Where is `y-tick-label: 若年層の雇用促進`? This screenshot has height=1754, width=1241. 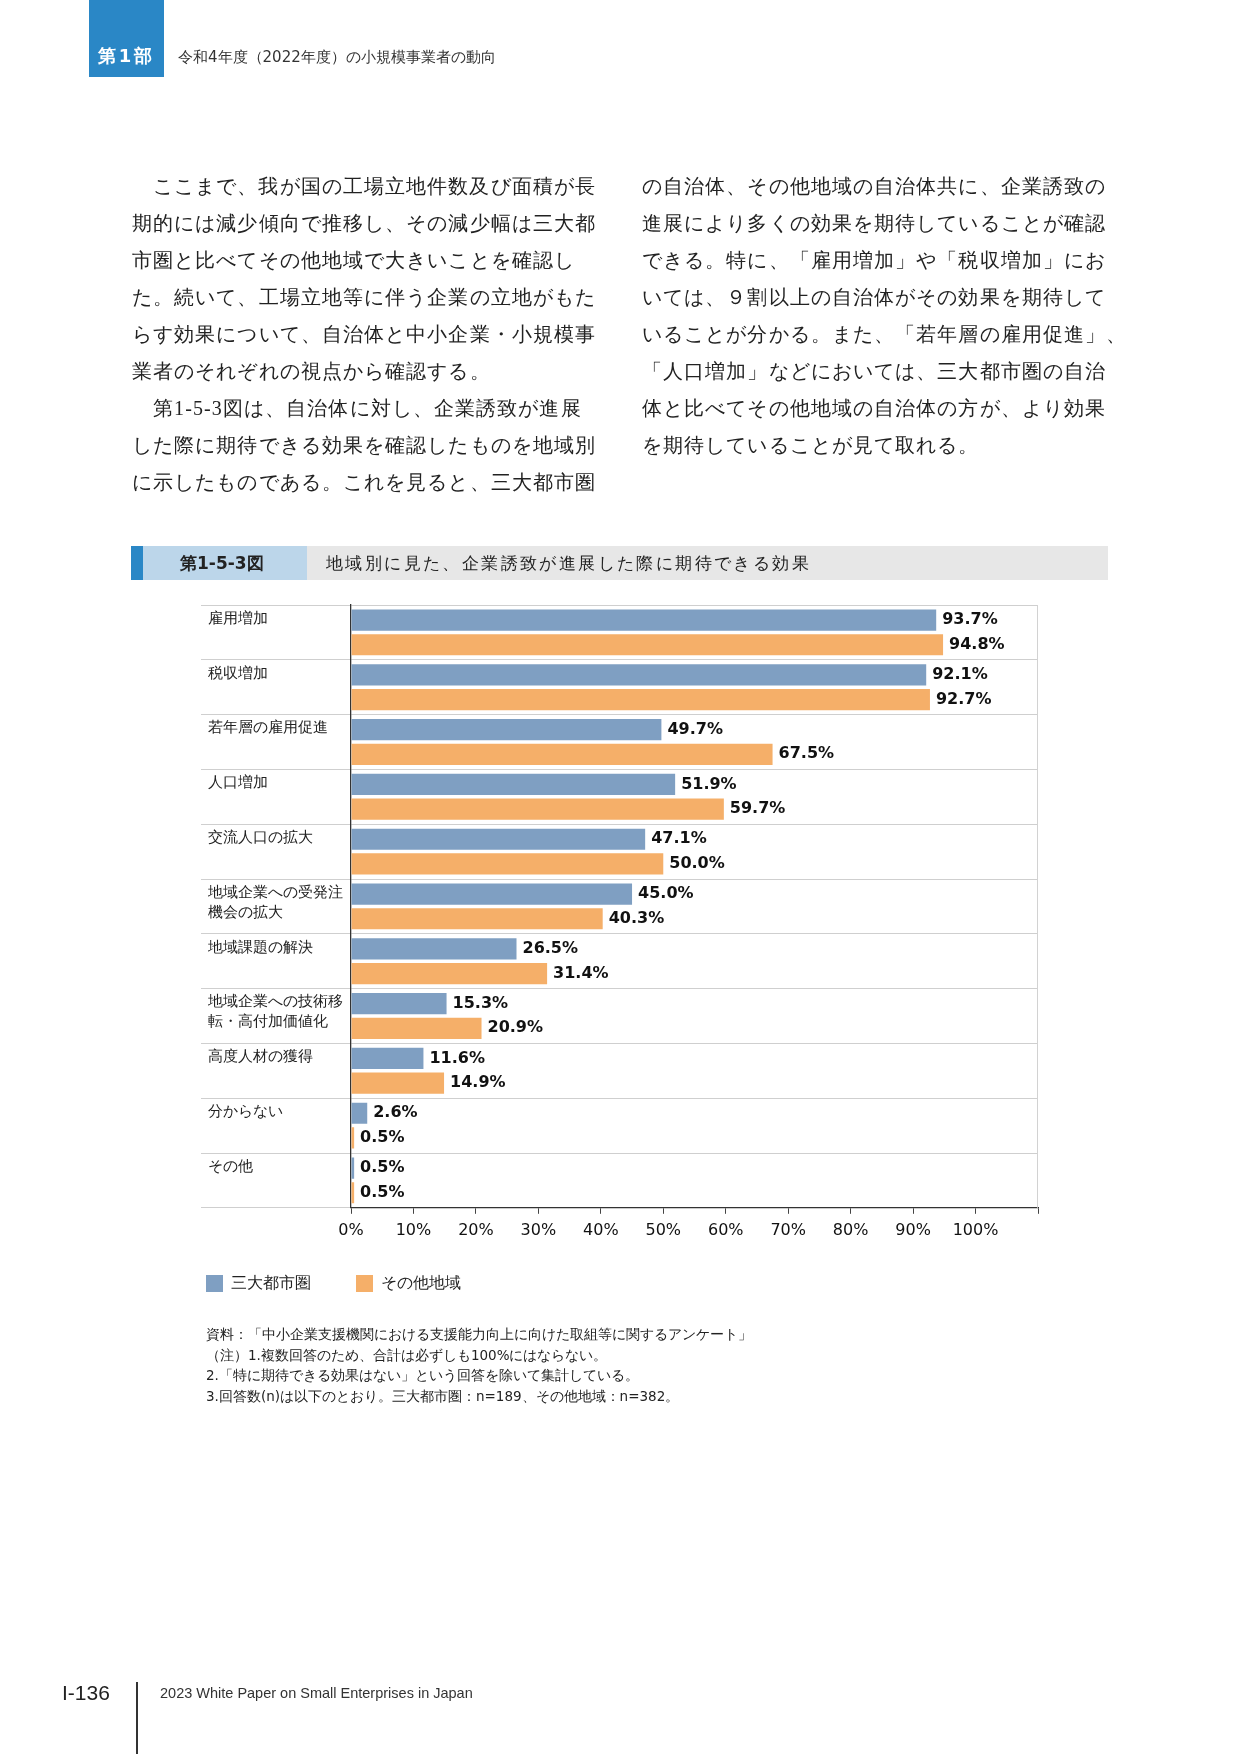 y-tick-label: 若年層の雇用促進 is located at coordinates (268, 727).